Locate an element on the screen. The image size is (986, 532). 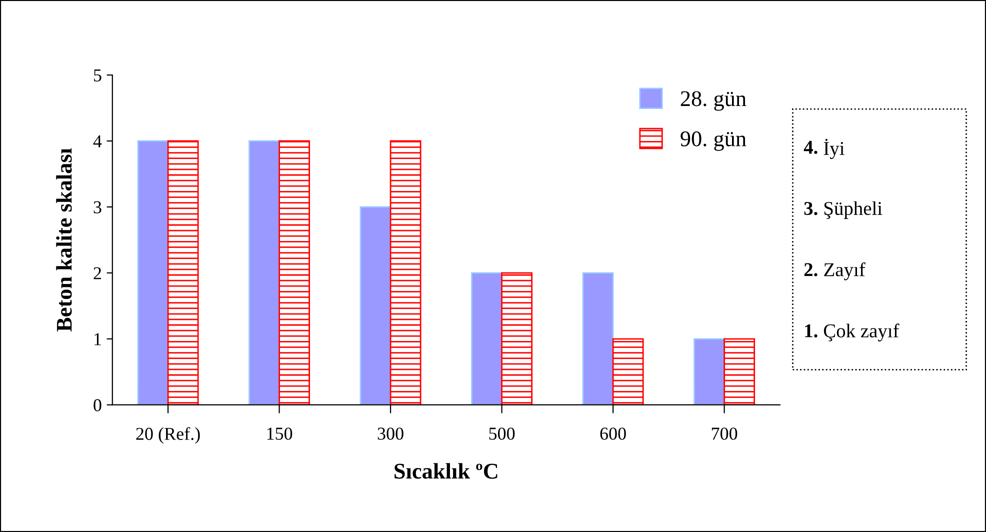
x-tick-label: 500 is located at coordinates (502, 434).